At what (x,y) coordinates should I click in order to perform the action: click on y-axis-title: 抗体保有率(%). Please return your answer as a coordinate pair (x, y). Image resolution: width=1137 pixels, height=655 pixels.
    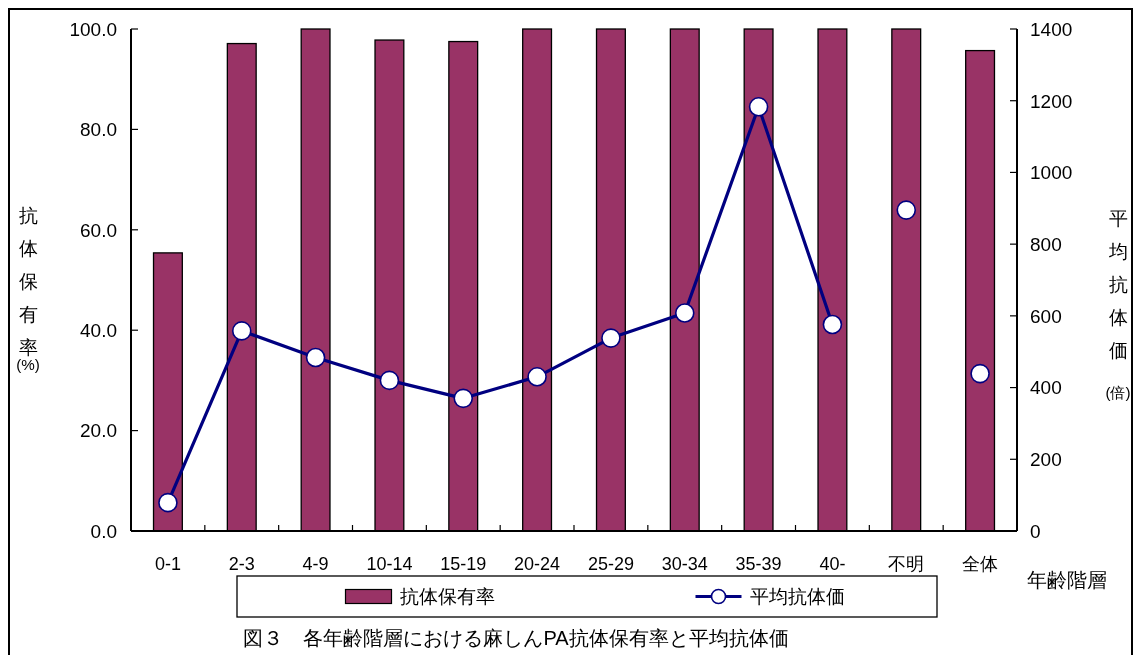
    Looking at the image, I should click on (28, 289).